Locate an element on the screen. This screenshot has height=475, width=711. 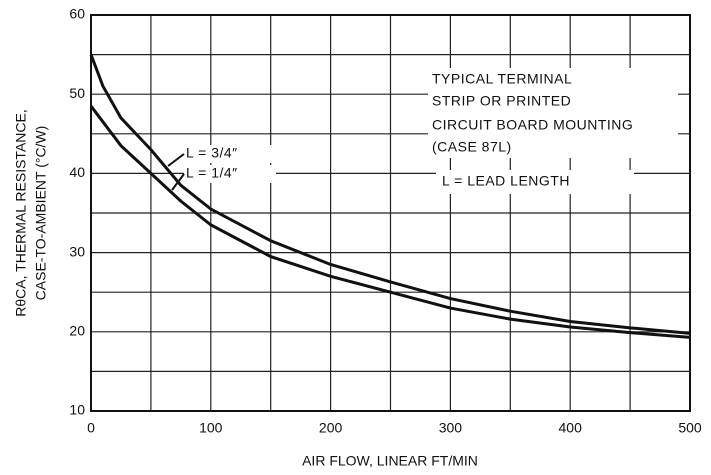
x-tick-label: 400 is located at coordinates (571, 428).